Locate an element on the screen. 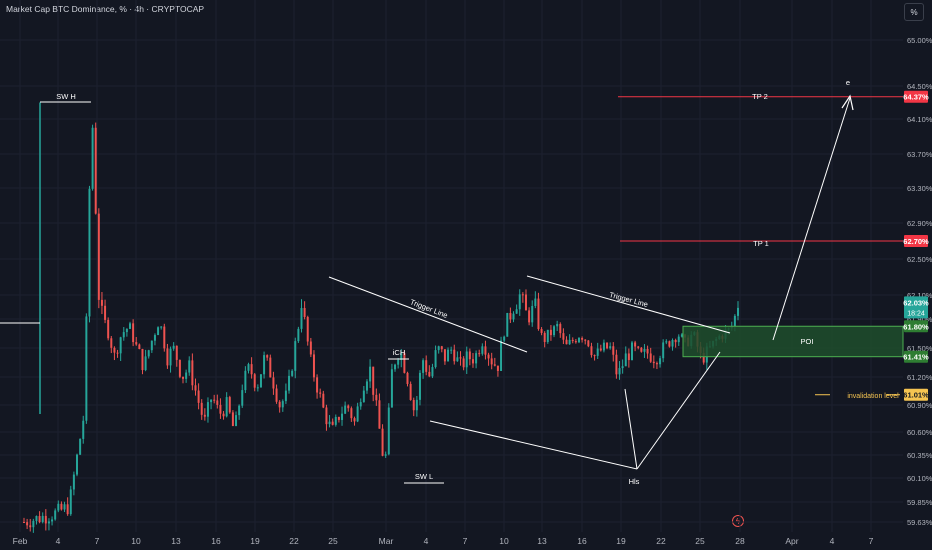  annotation-label: Hls is located at coordinates (634, 481).